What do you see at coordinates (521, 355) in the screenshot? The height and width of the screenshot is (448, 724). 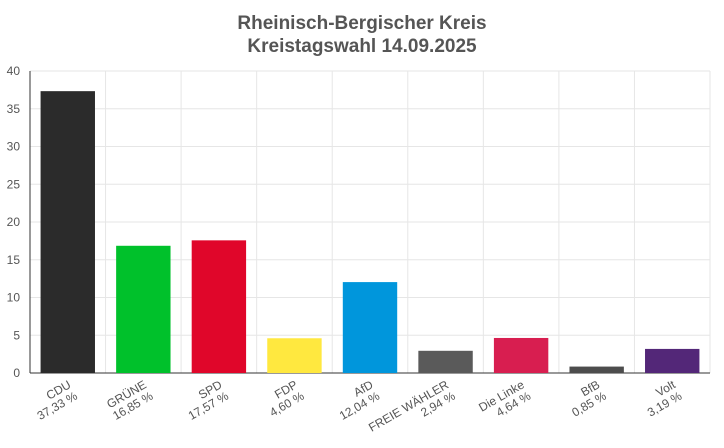 I see `bar-die-linke` at bounding box center [521, 355].